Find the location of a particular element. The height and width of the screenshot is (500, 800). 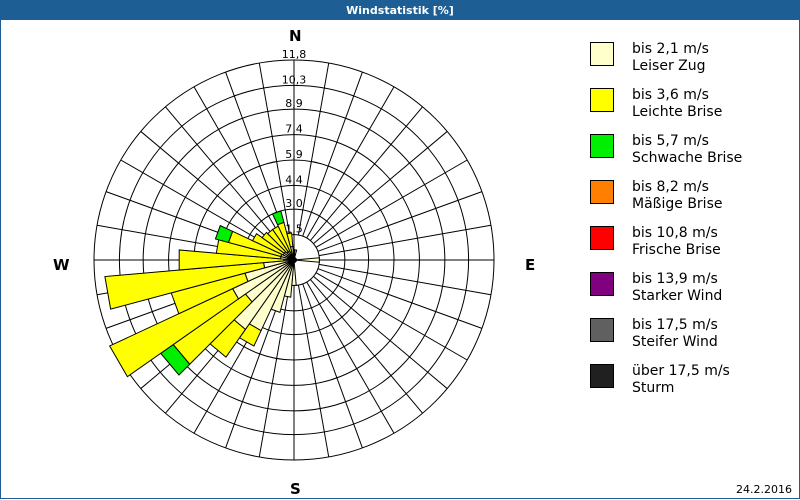

compass-west-label: W is located at coordinates (61, 265).